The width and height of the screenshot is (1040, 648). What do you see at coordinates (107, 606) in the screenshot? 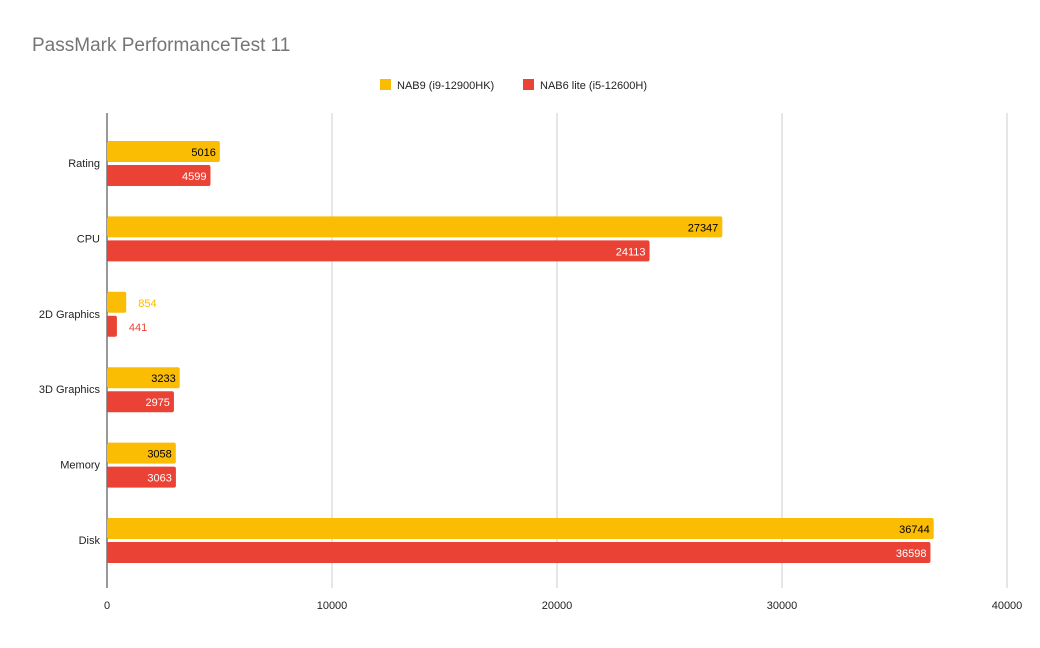
I see `x-tick-label: 0` at bounding box center [107, 606].